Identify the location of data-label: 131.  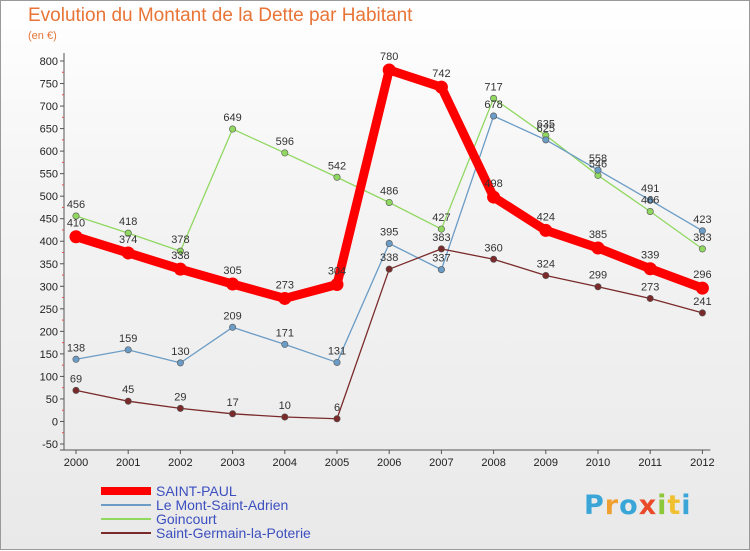
(337, 351).